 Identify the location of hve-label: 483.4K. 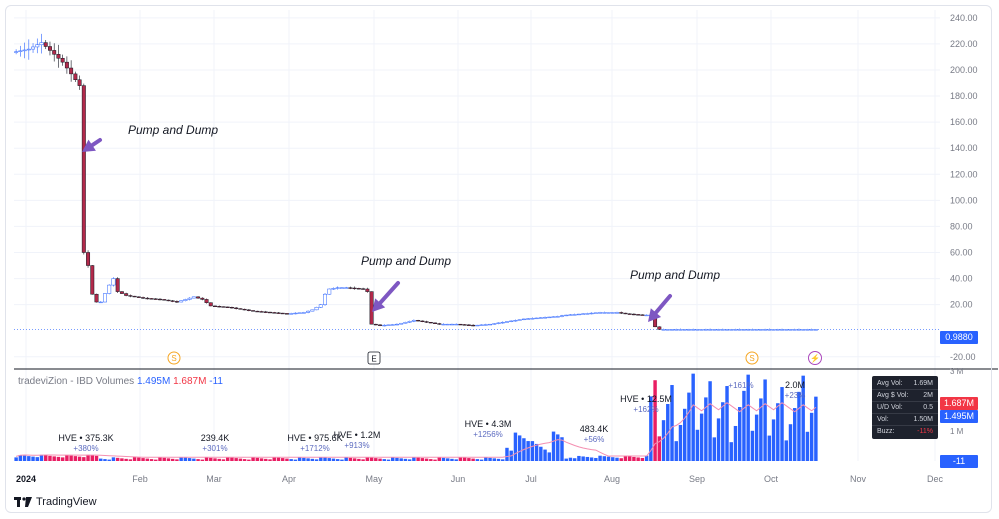
(594, 429).